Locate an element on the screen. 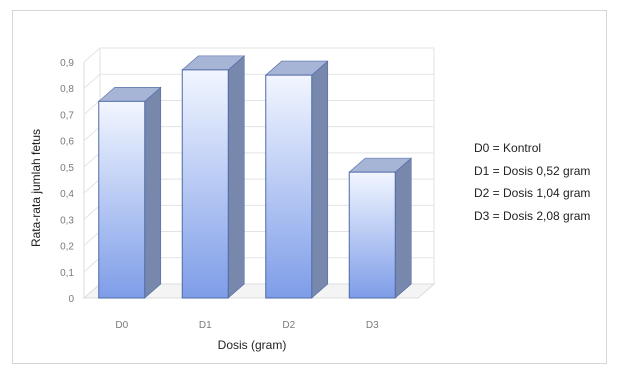 This screenshot has width=621, height=373. x-tick-label: D3 is located at coordinates (372, 325).